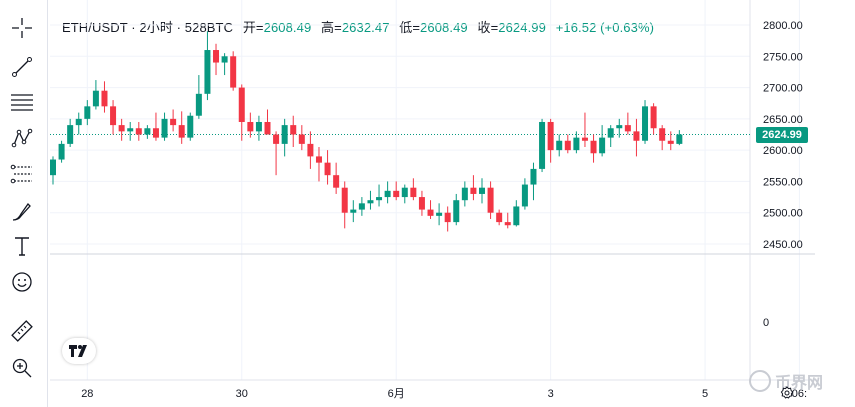  What do you see at coordinates (47, 203) in the screenshot?
I see `toolbar-divider` at bounding box center [47, 203].